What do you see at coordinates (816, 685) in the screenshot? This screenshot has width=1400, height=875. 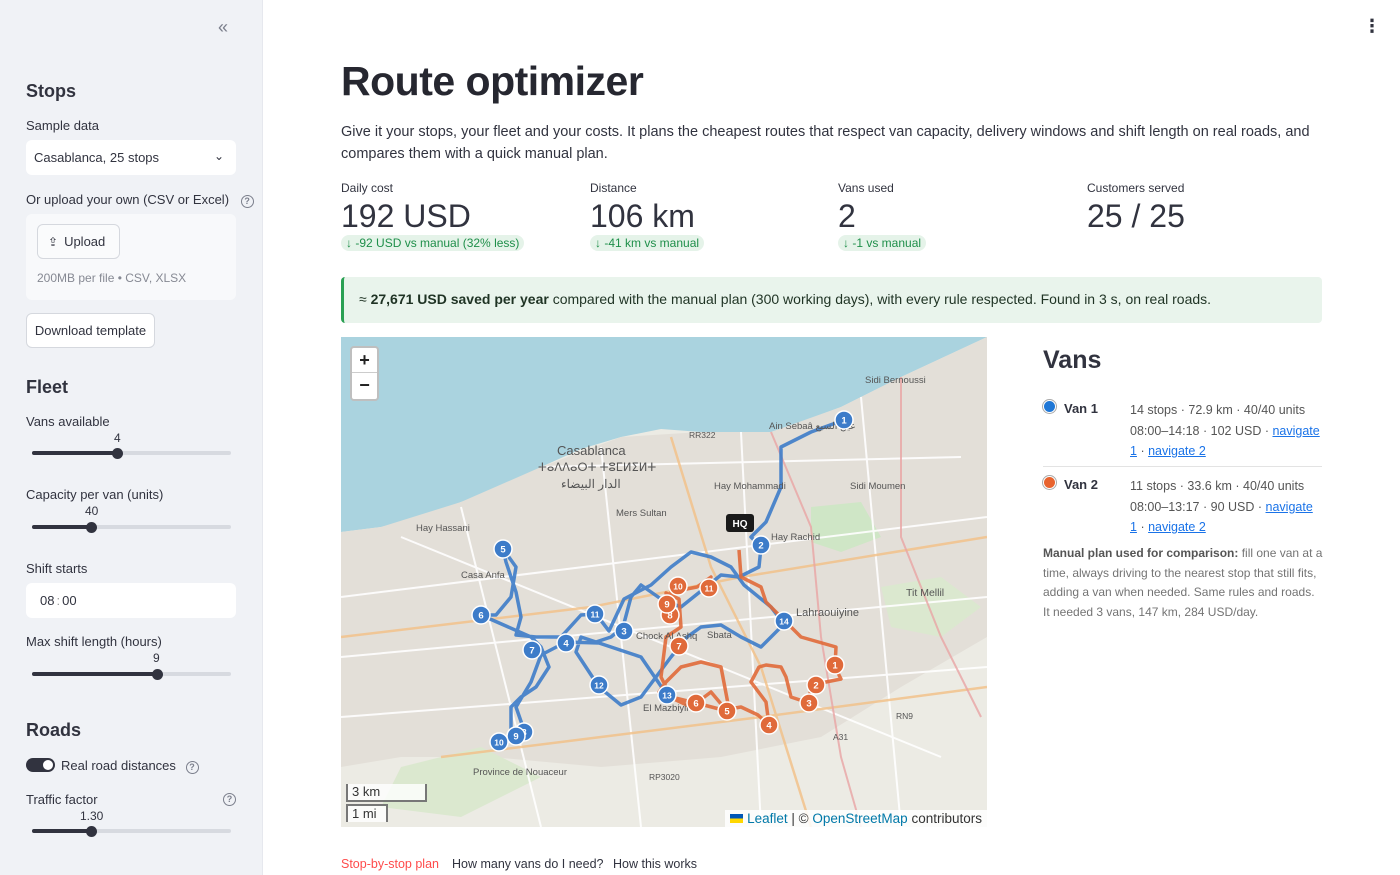 I see `van2-stop-marker: 2` at bounding box center [816, 685].